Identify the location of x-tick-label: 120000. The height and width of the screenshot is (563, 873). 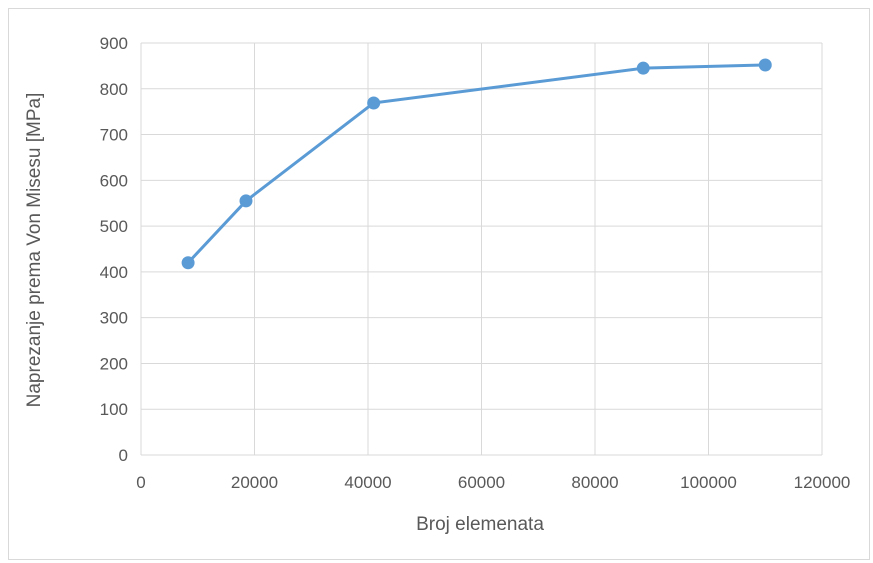
(822, 482).